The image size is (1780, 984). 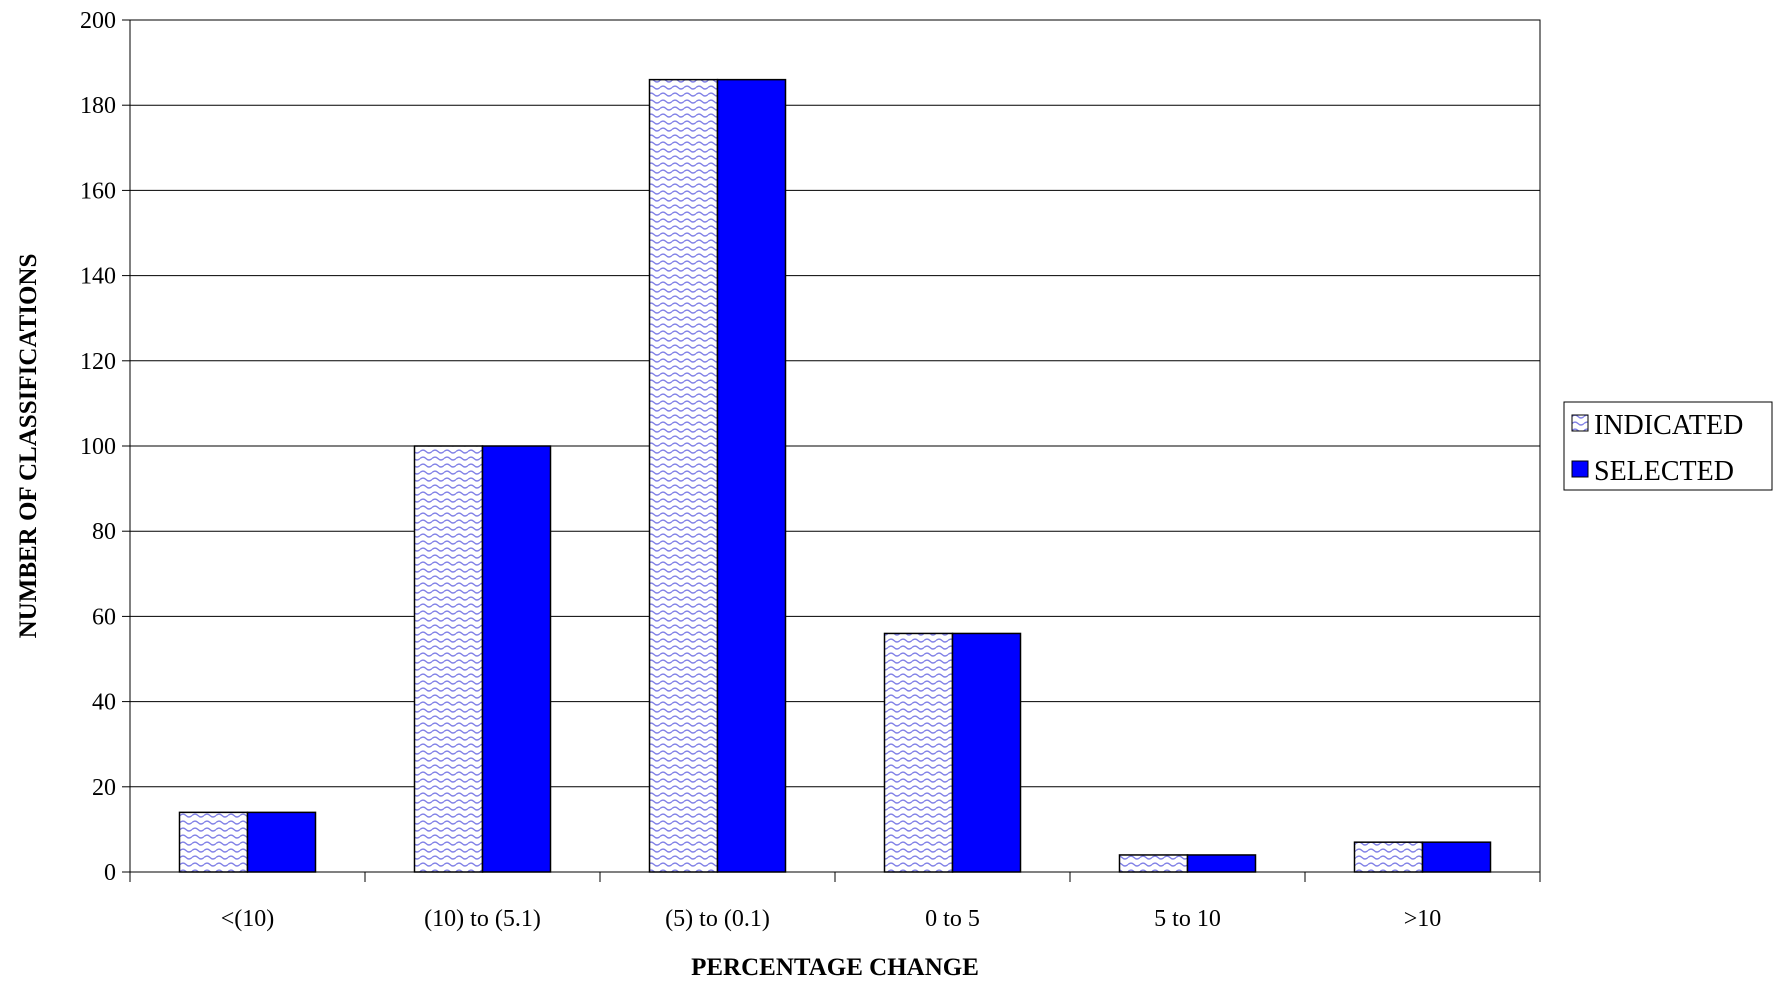 What do you see at coordinates (835, 967) in the screenshot?
I see `x-axis-title: PERCENTAGE CHANGE` at bounding box center [835, 967].